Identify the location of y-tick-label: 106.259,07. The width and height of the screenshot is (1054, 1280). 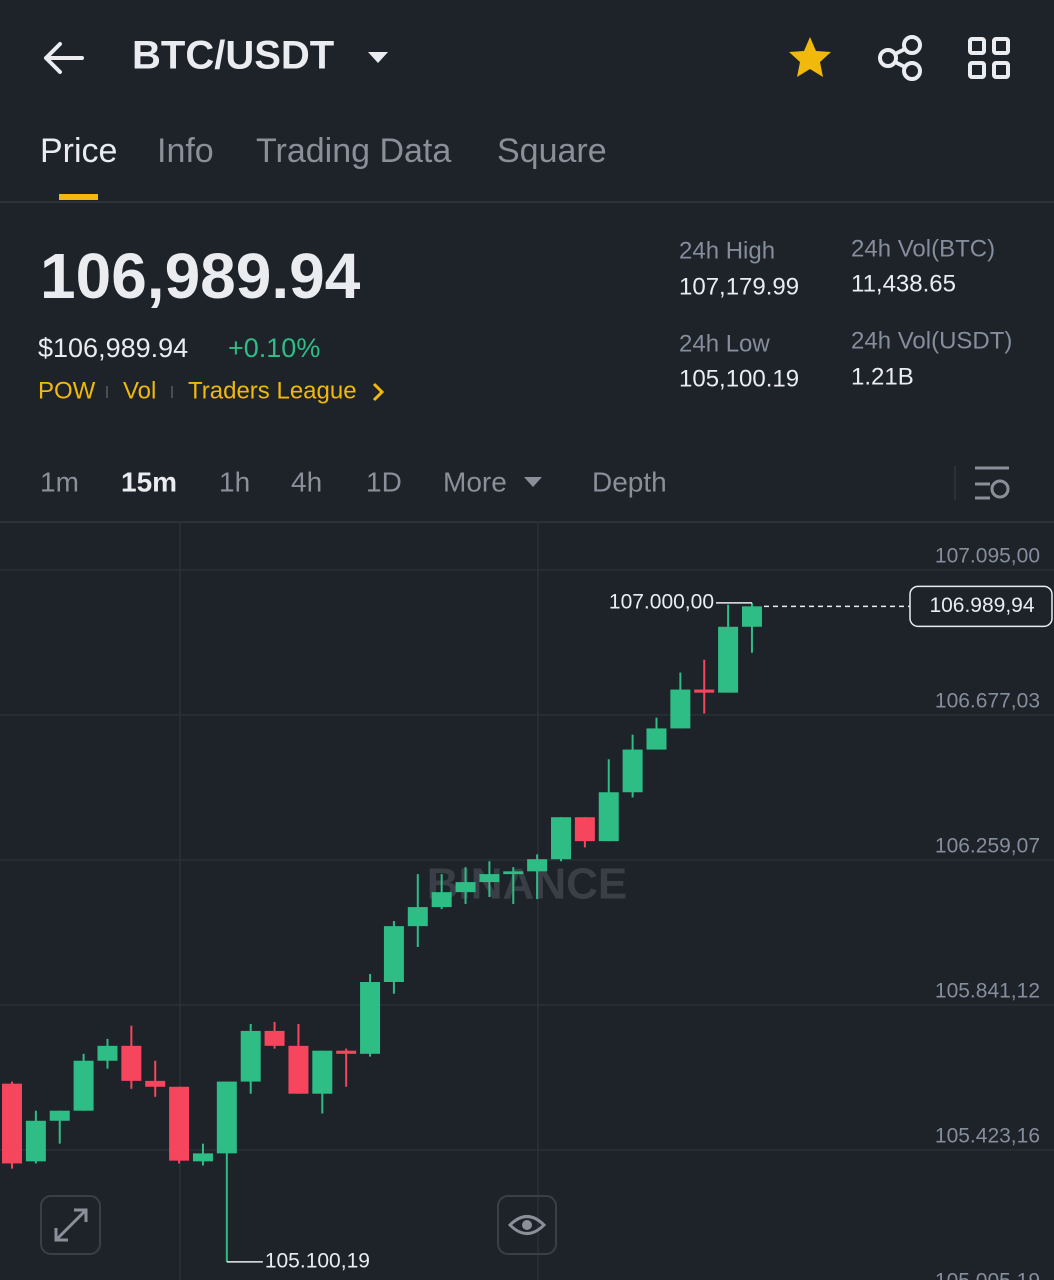
(987, 845).